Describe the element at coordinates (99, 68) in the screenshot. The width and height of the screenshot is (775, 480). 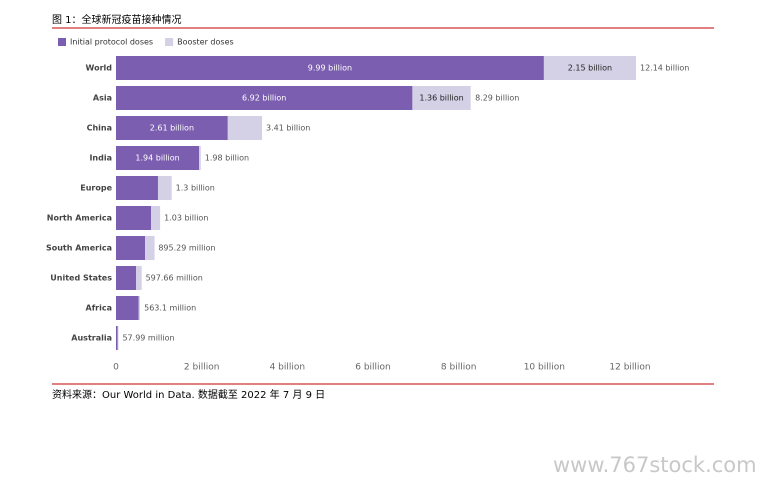
I see `category-label: World` at that location.